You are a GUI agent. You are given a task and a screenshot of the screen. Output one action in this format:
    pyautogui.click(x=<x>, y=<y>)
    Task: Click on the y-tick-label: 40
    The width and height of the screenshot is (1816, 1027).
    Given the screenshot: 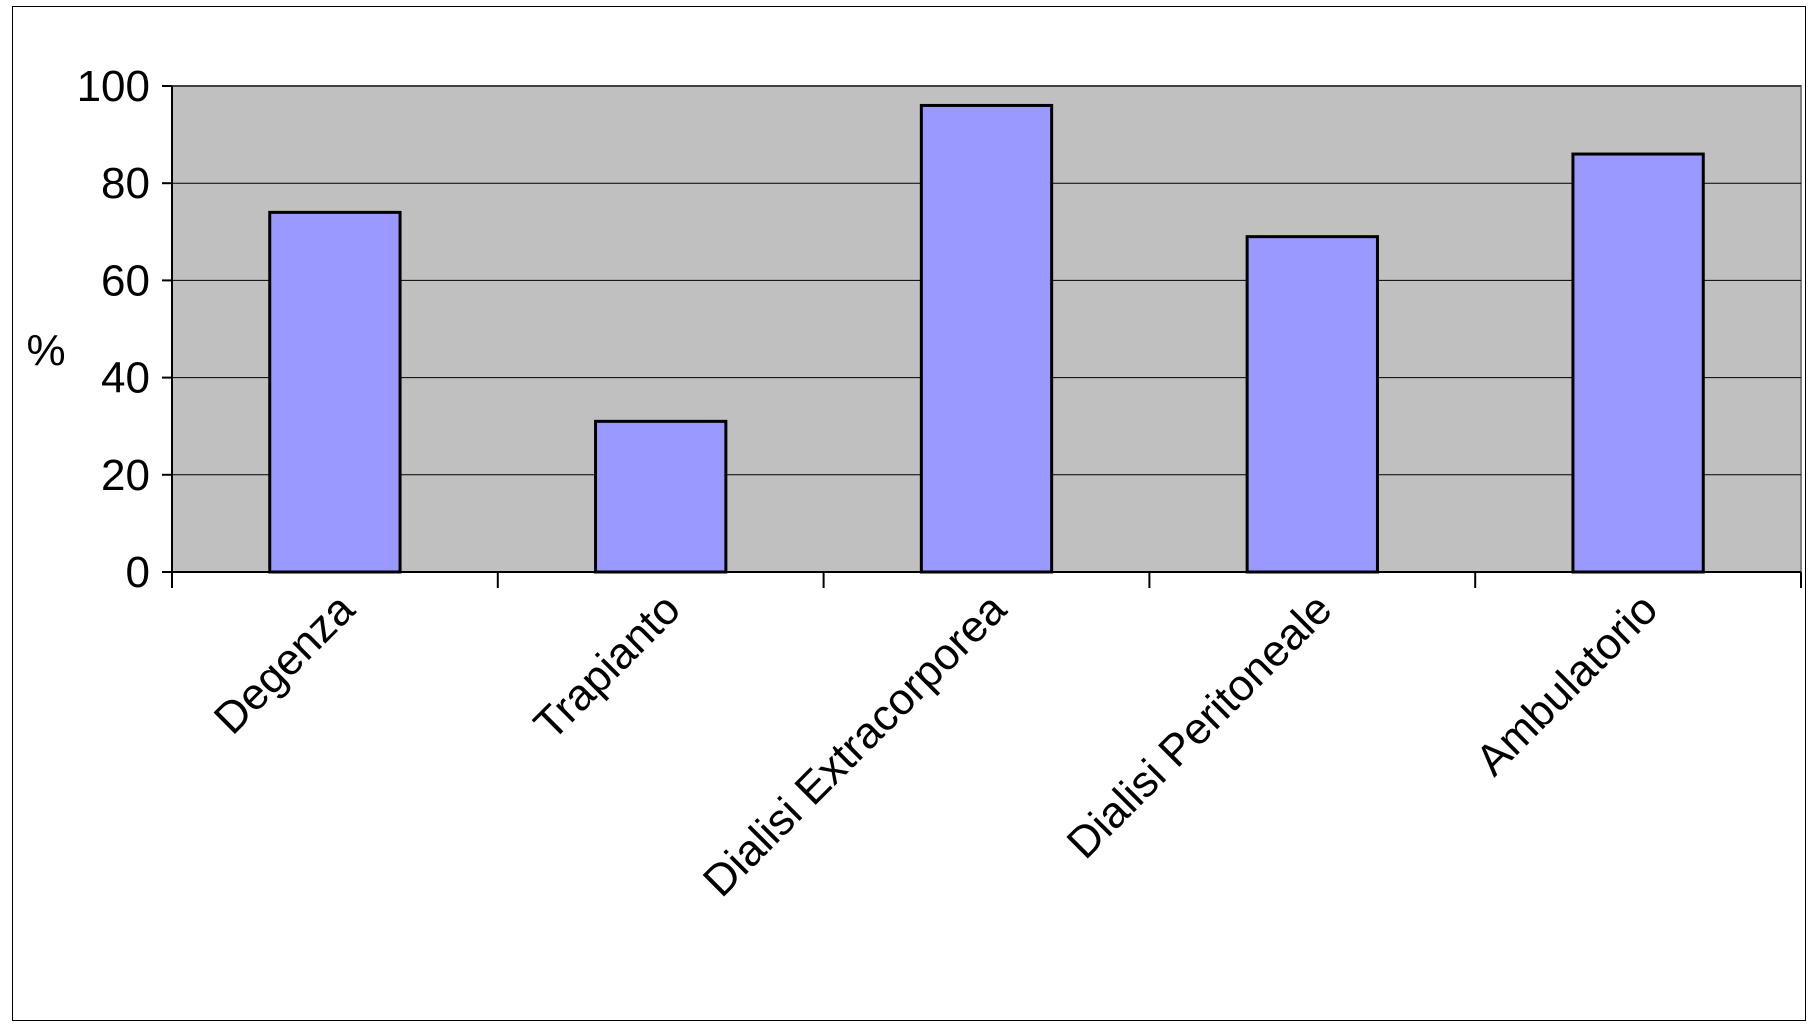 What is the action you would take?
    pyautogui.click(x=125, y=378)
    